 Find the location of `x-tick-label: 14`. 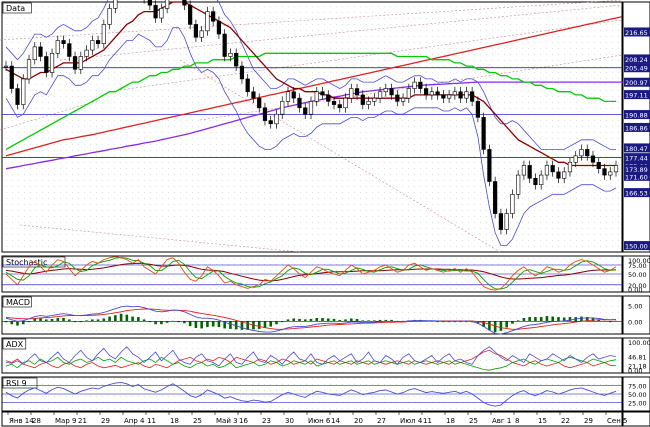

x-tick-label: 14 is located at coordinates (335, 421).